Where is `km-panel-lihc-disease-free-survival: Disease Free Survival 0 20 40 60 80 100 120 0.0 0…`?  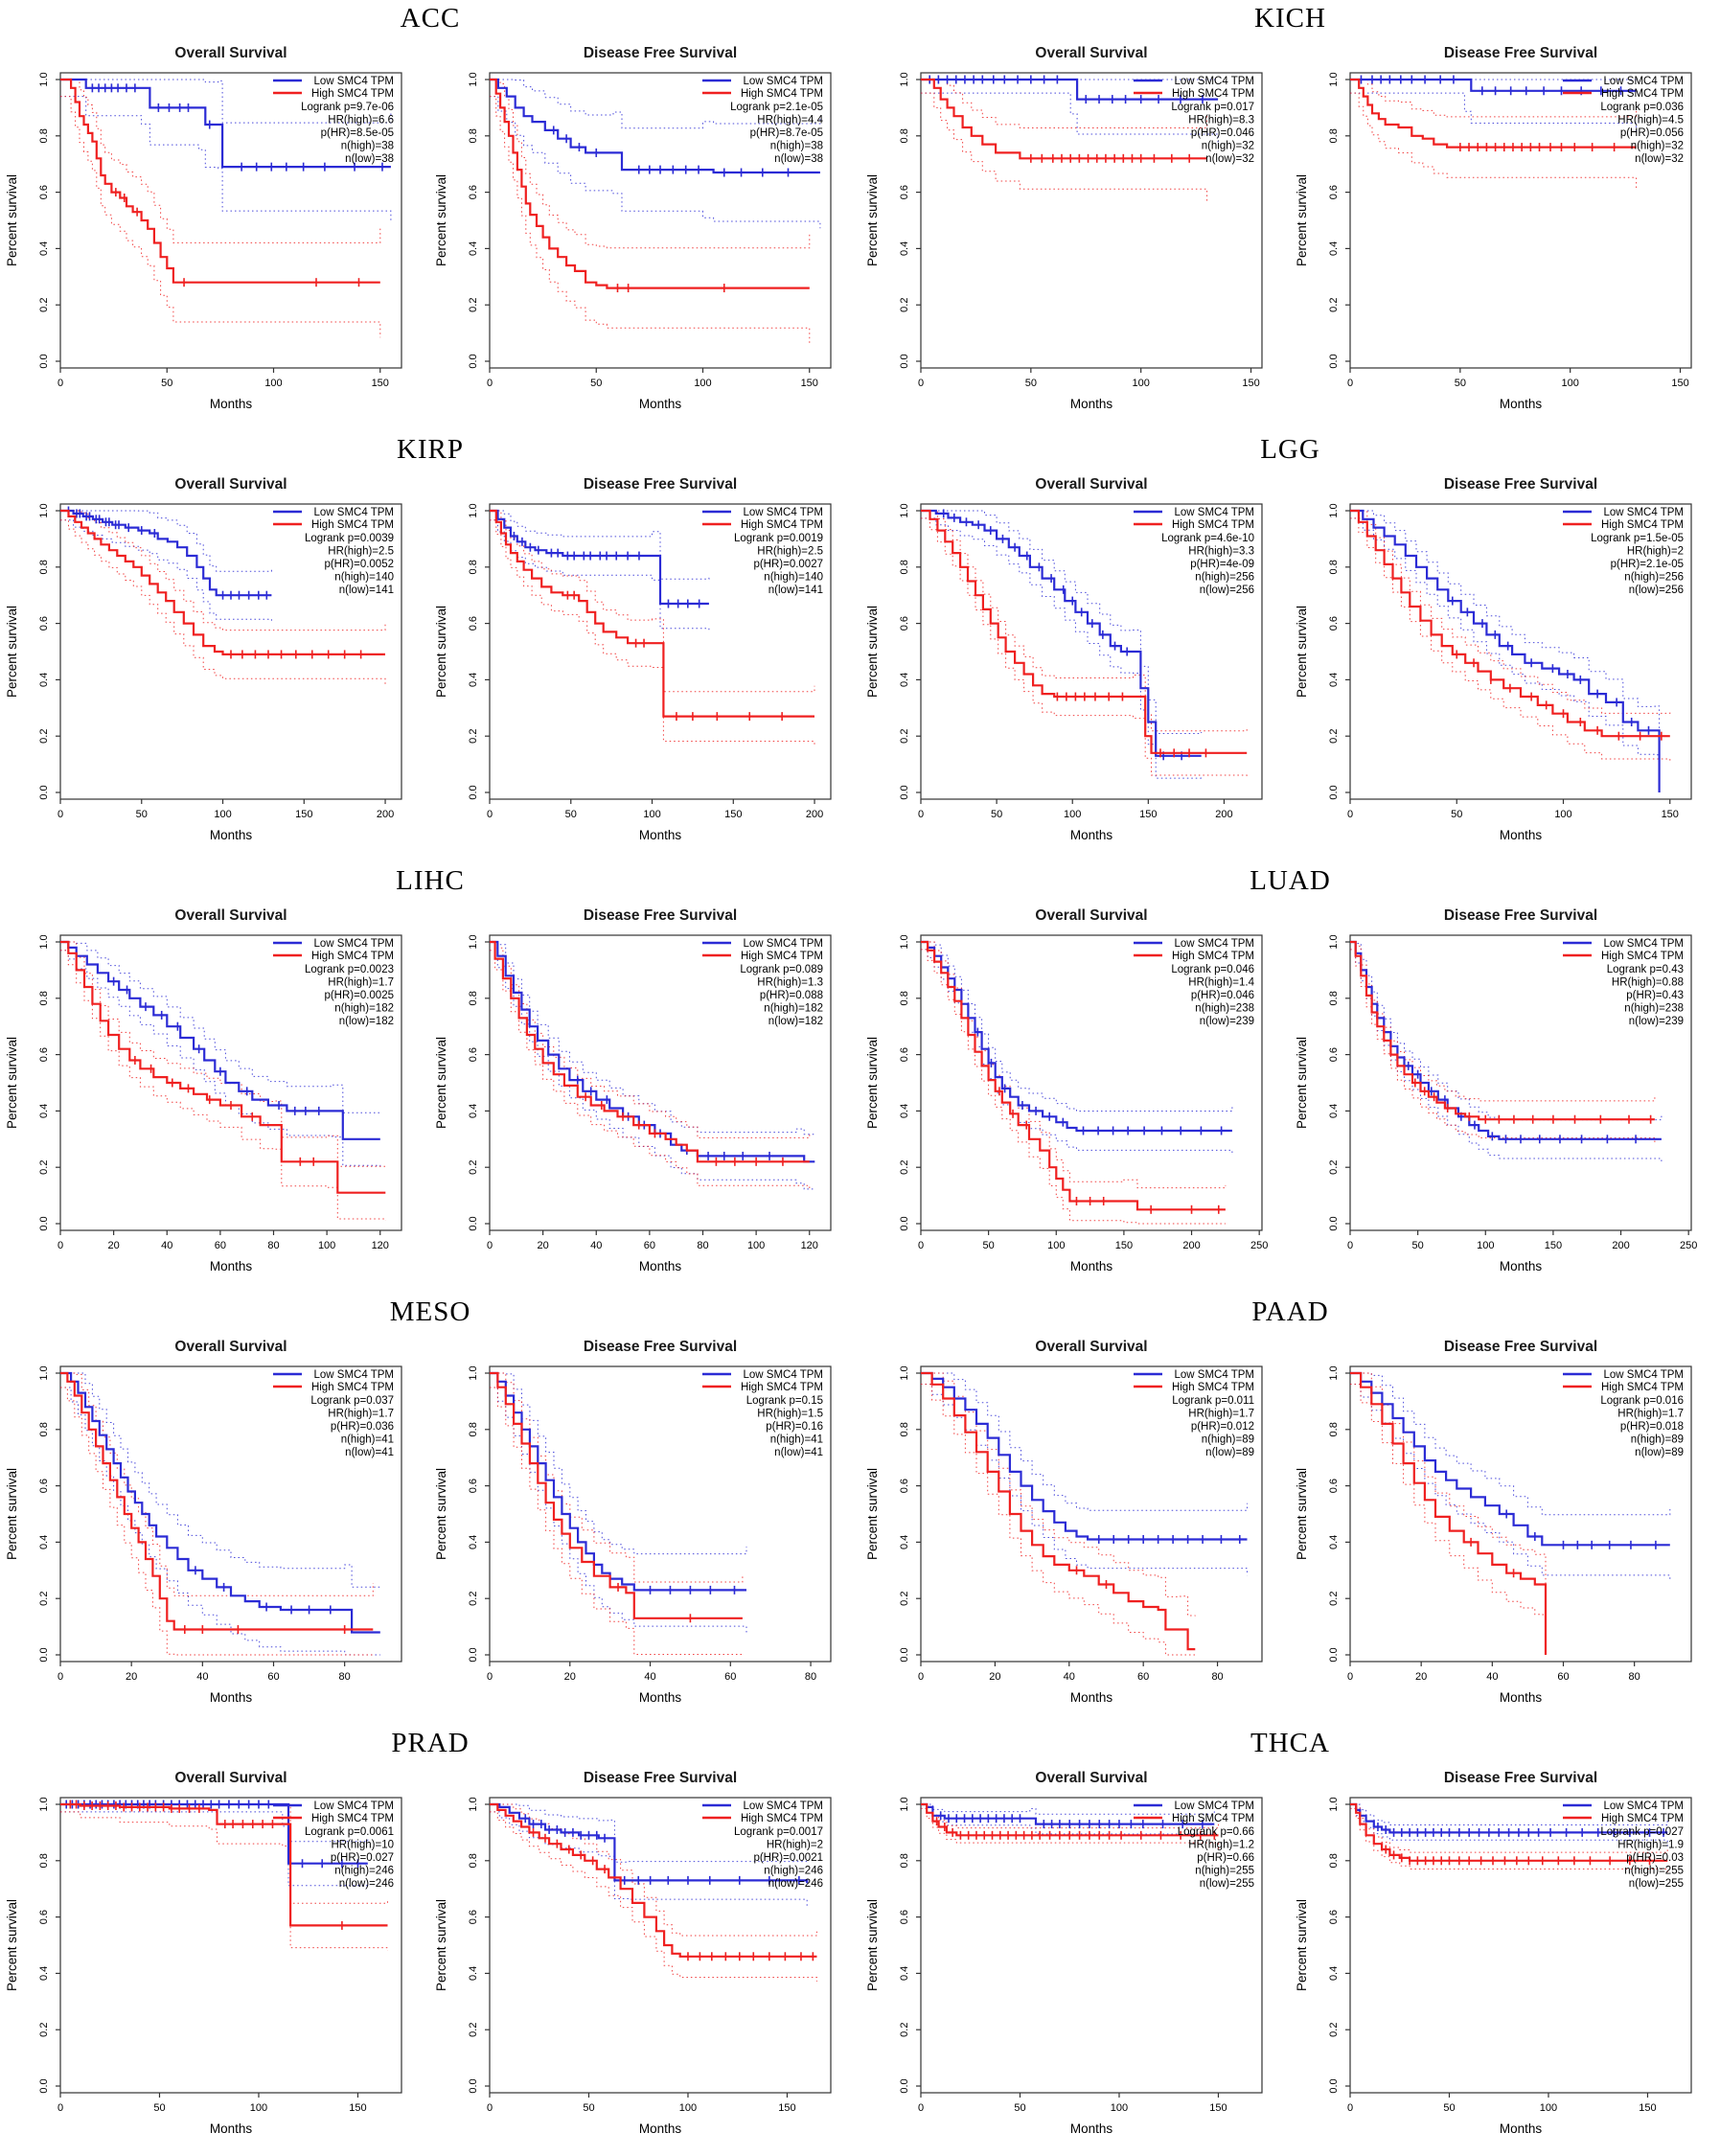 km-panel-lihc-disease-free-survival: Disease Free Survival 0 20 40 60 80 100 120 0.0 0… is located at coordinates (633, 1090).